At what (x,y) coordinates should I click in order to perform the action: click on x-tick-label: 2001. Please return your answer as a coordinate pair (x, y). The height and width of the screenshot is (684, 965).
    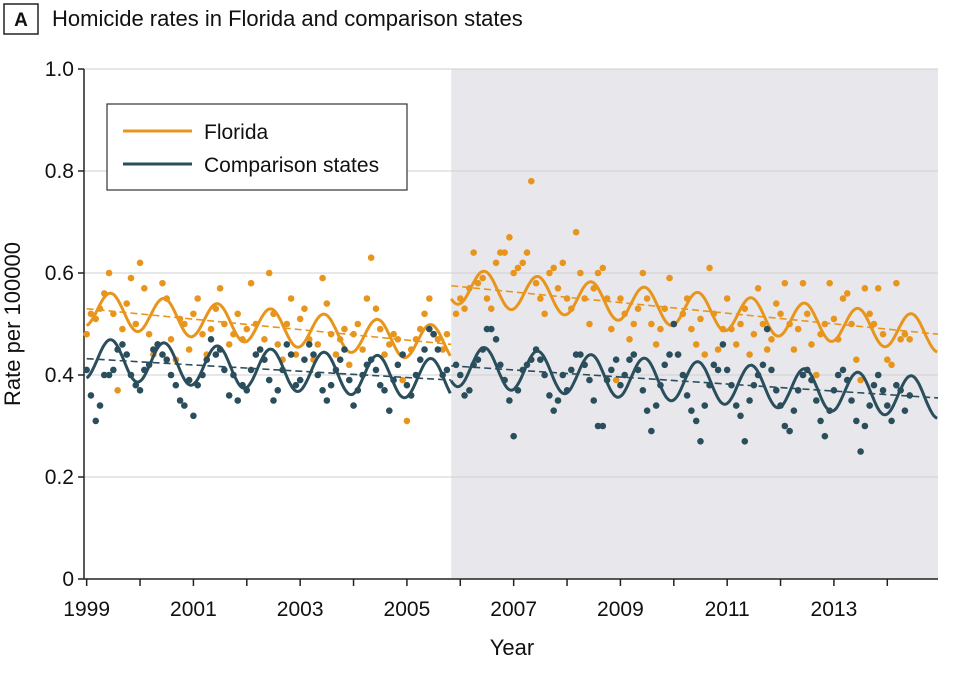
    Looking at the image, I should click on (193, 609).